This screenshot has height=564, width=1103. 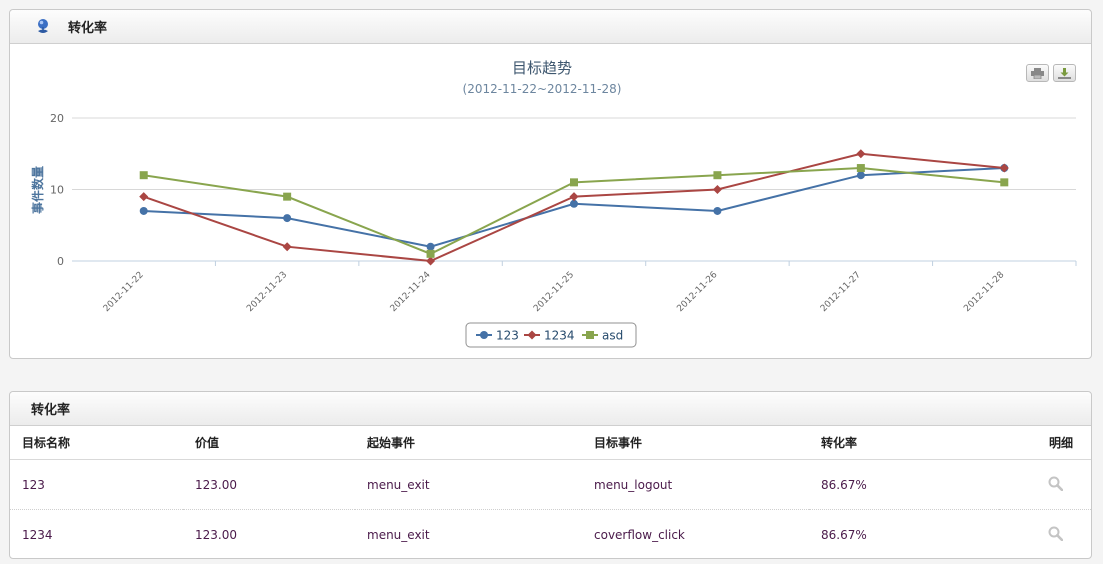 I want to click on legend-item: 1234, so click(x=549, y=336).